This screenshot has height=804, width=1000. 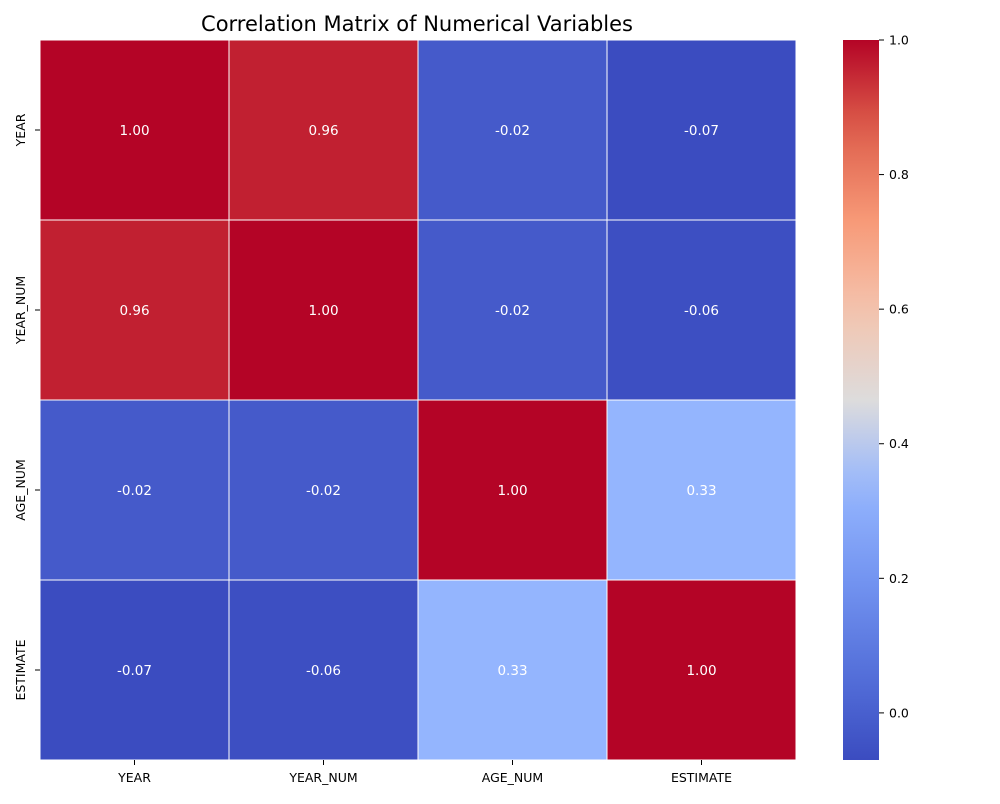 I want to click on heatmap-cell-year_num-age_num, so click(x=512, y=310).